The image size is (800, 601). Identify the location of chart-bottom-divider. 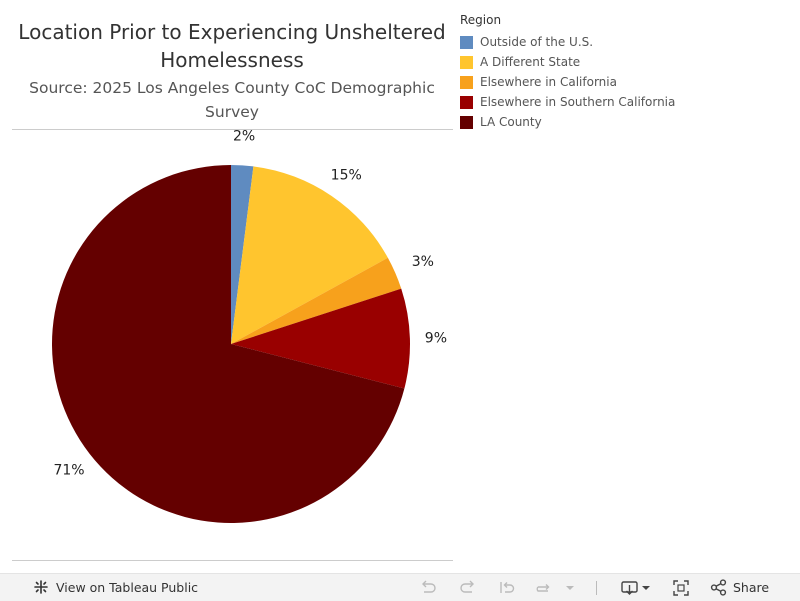
(232, 560).